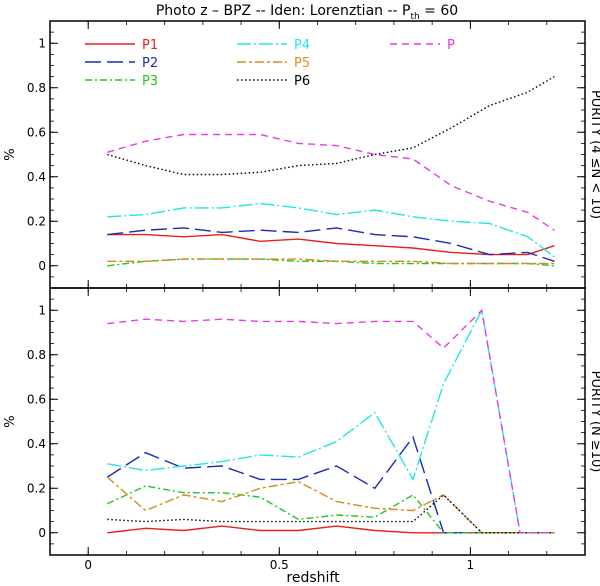  Describe the element at coordinates (594, 422) in the screenshot. I see `panel-right-label: PURITY (N ≥10)` at that location.